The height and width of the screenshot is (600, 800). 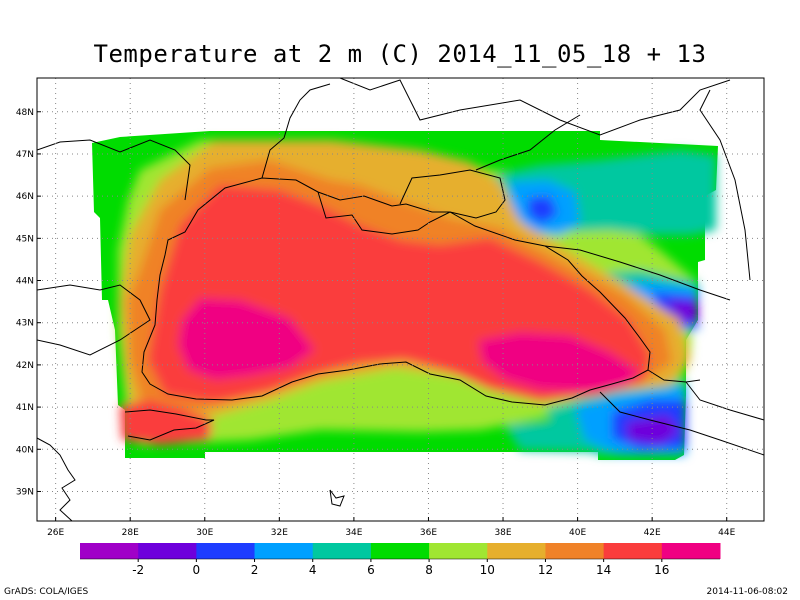 I want to click on zone-red-west, so click(x=166, y=422).